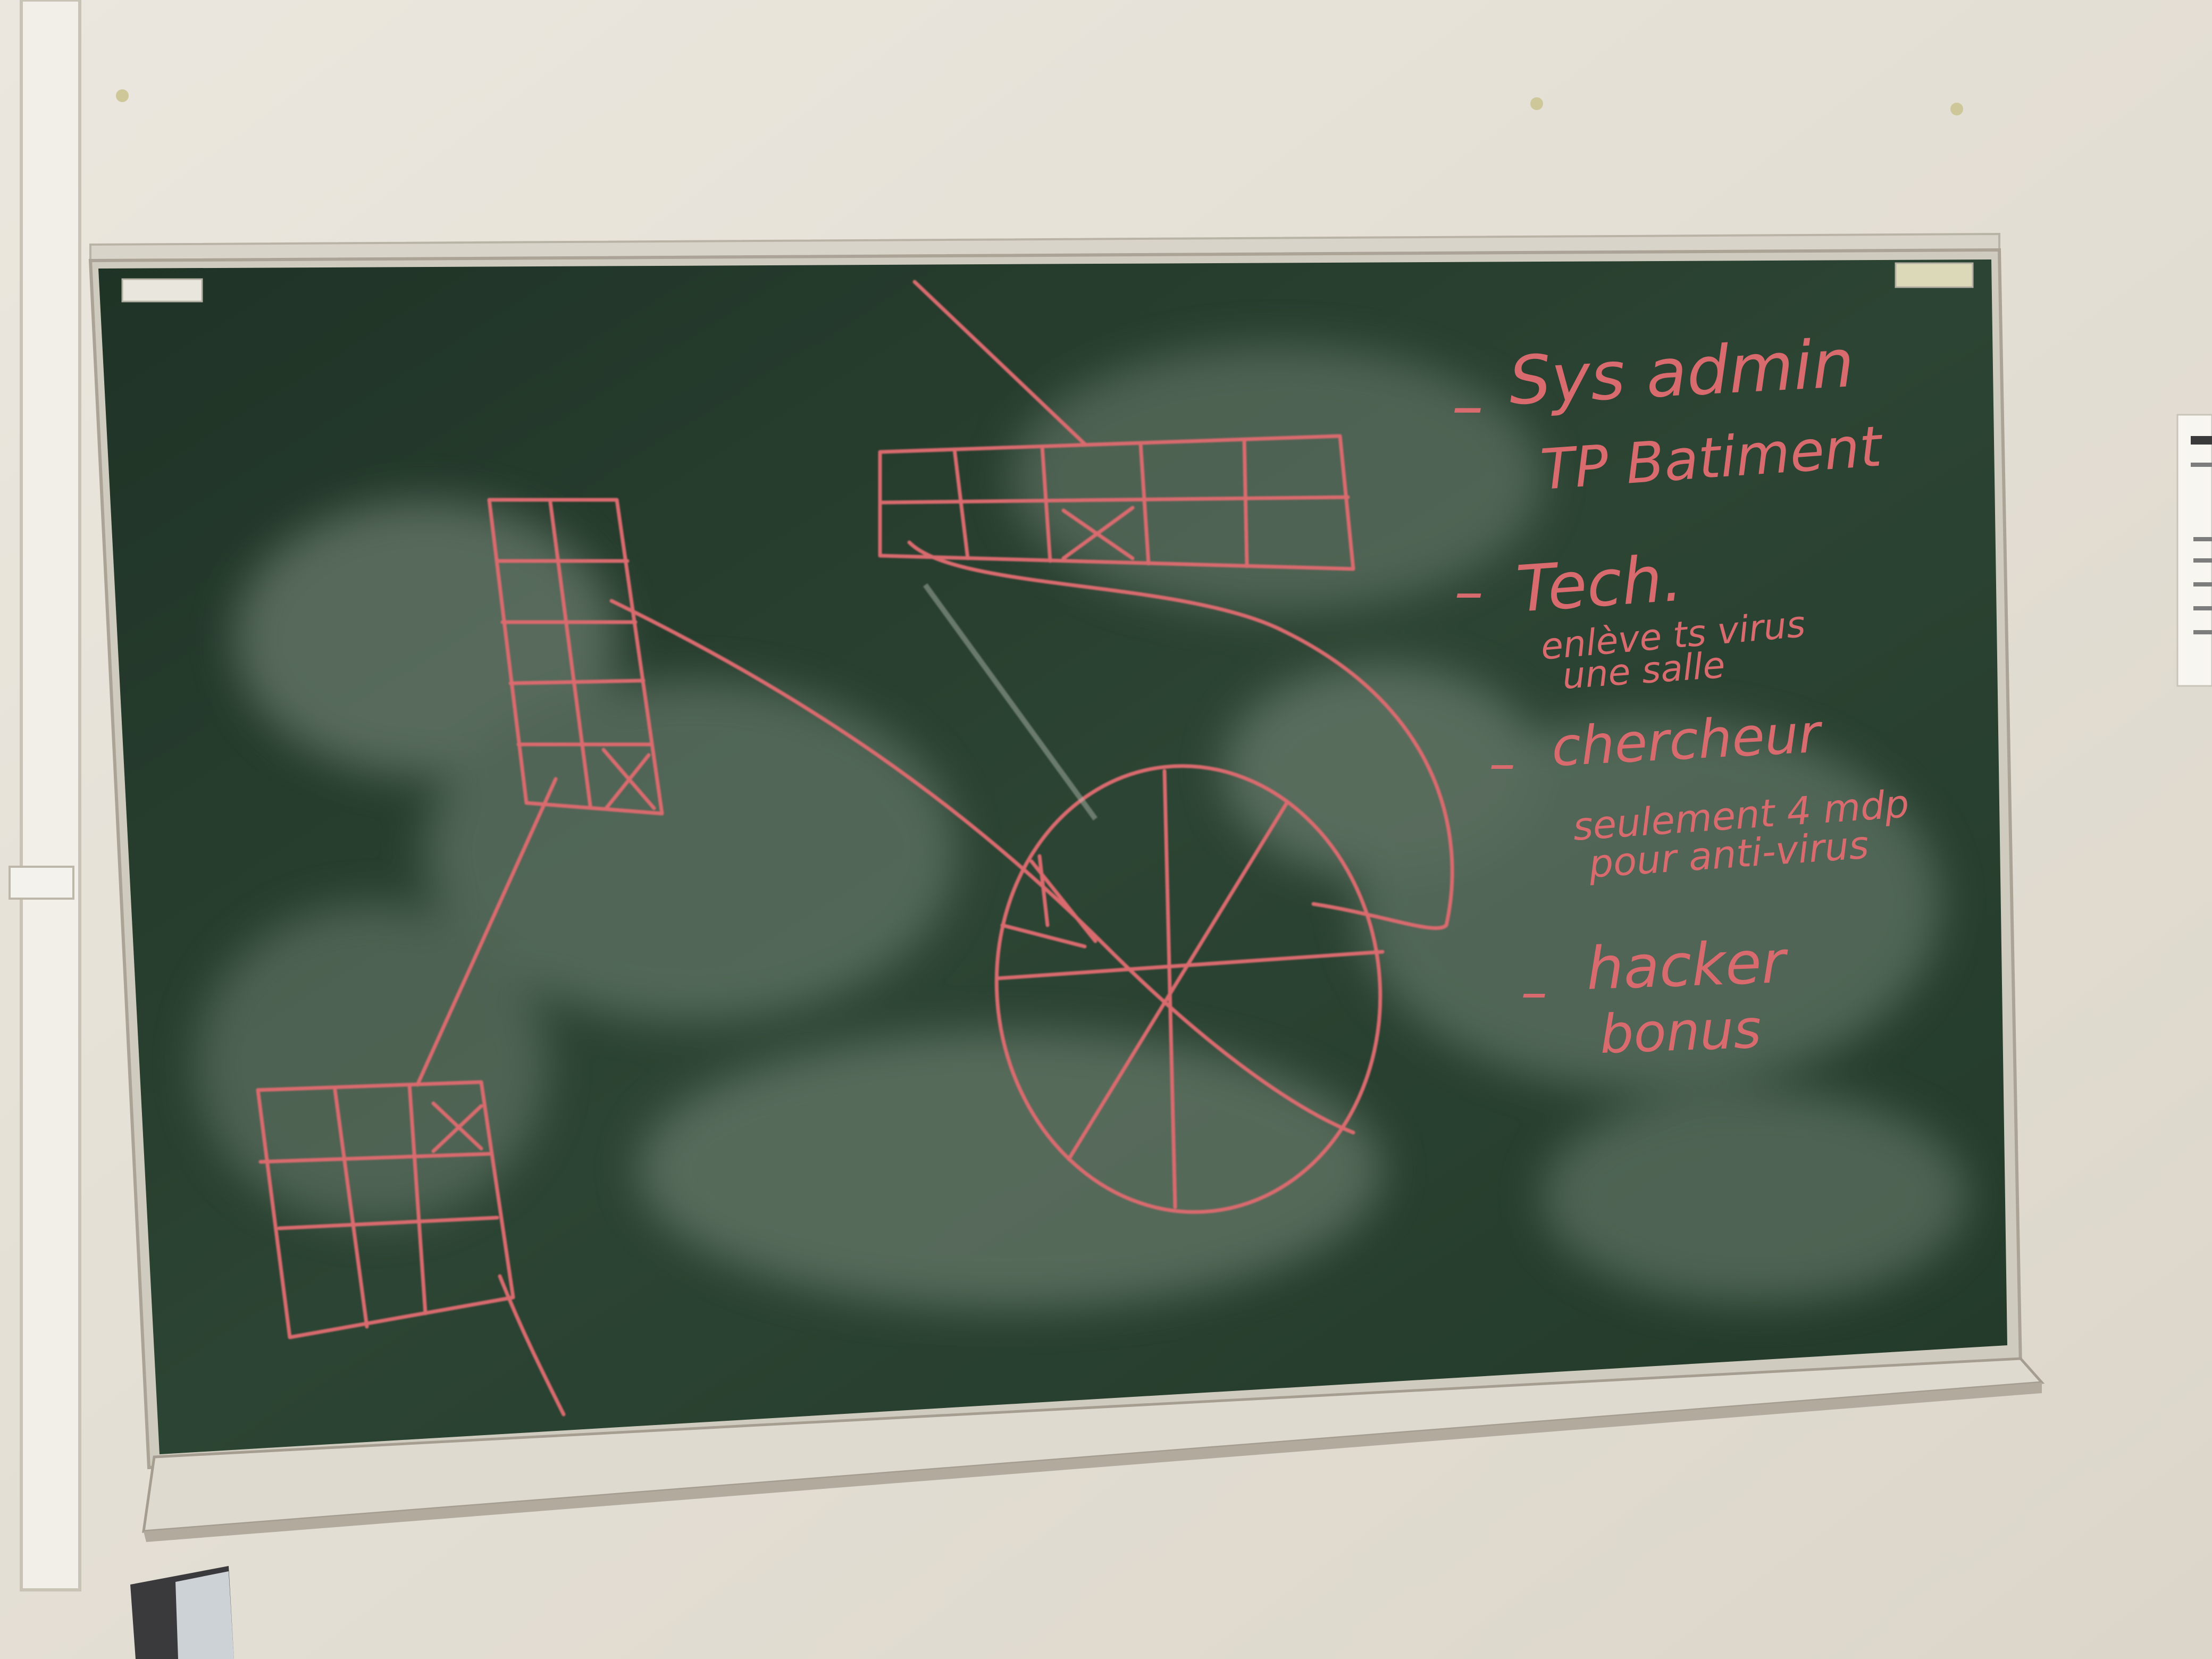 Image resolution: width=2212 pixels, height=1659 pixels. Describe the element at coordinates (575, 657) in the screenshot. I see `chalk-grid-vertical` at that location.